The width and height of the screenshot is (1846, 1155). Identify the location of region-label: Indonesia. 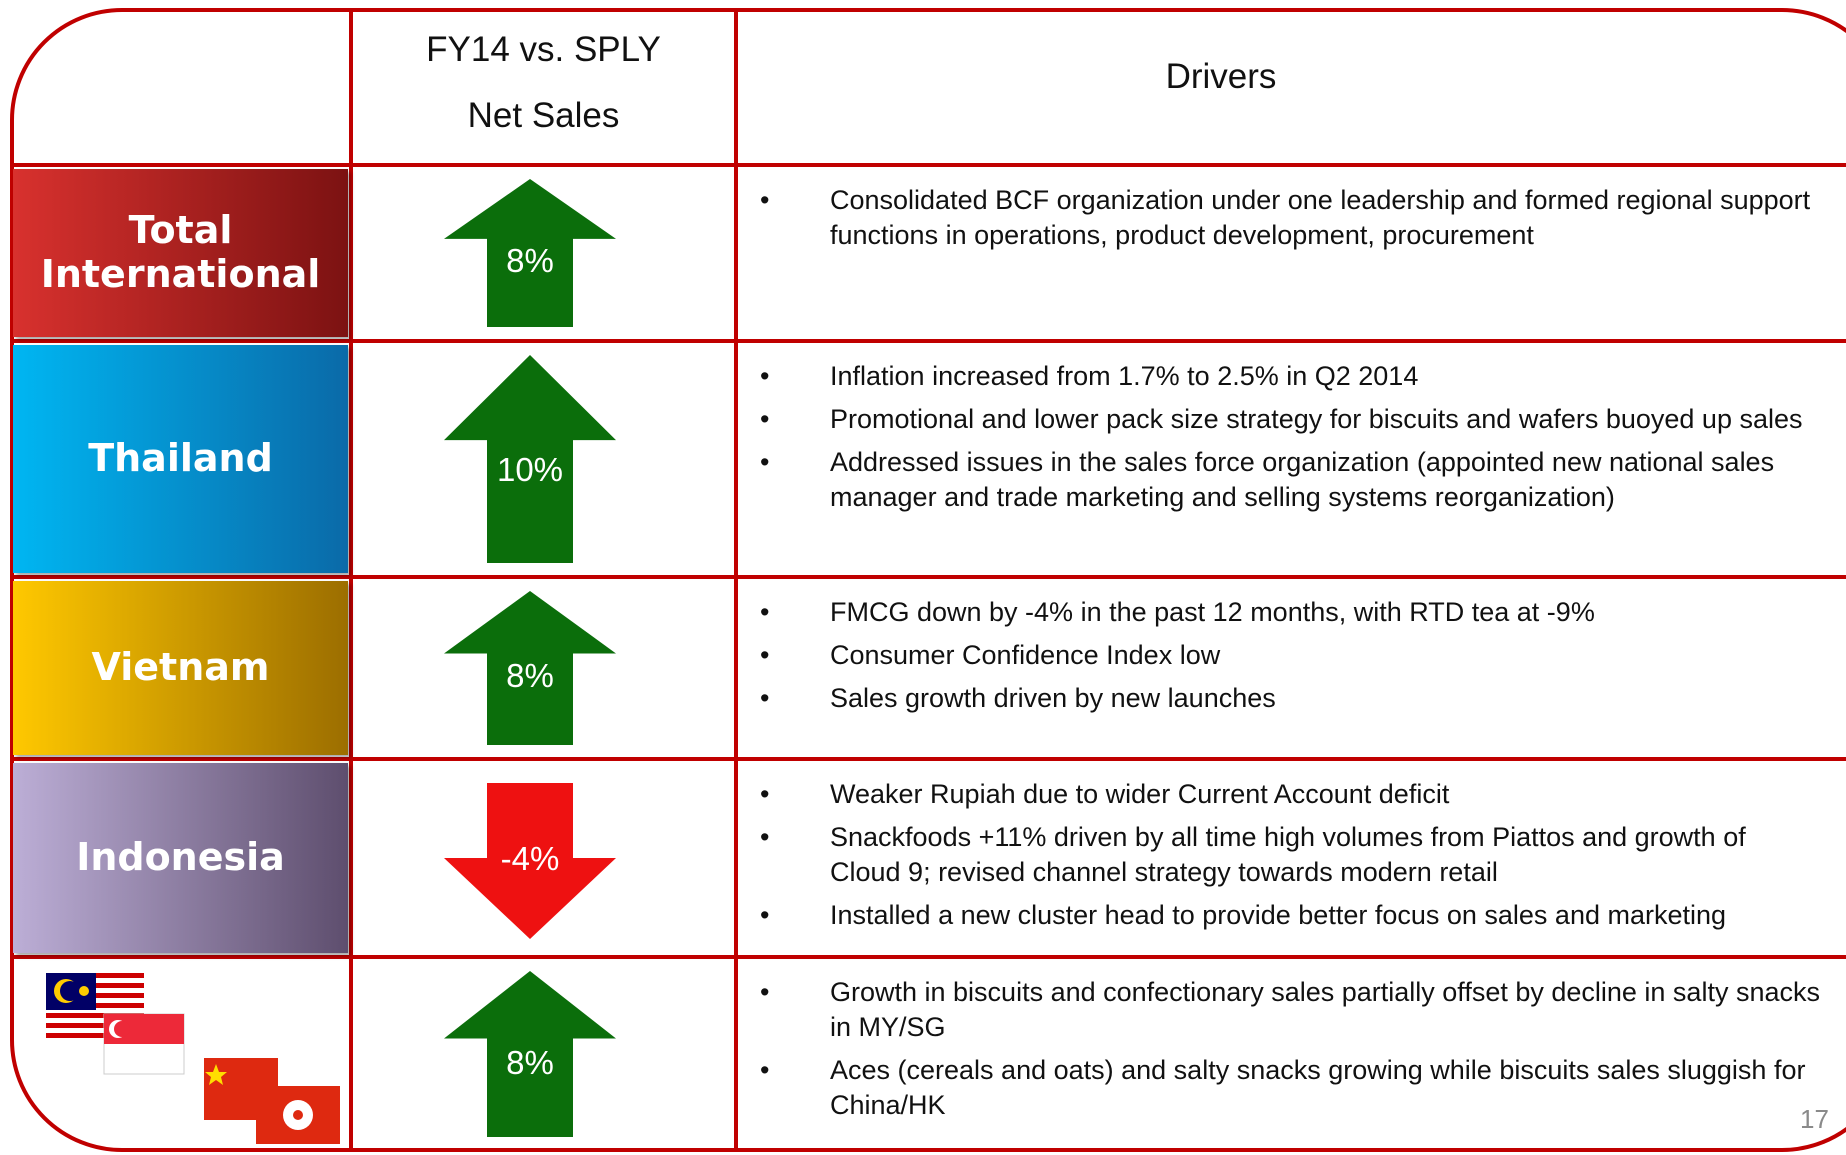
(180, 858).